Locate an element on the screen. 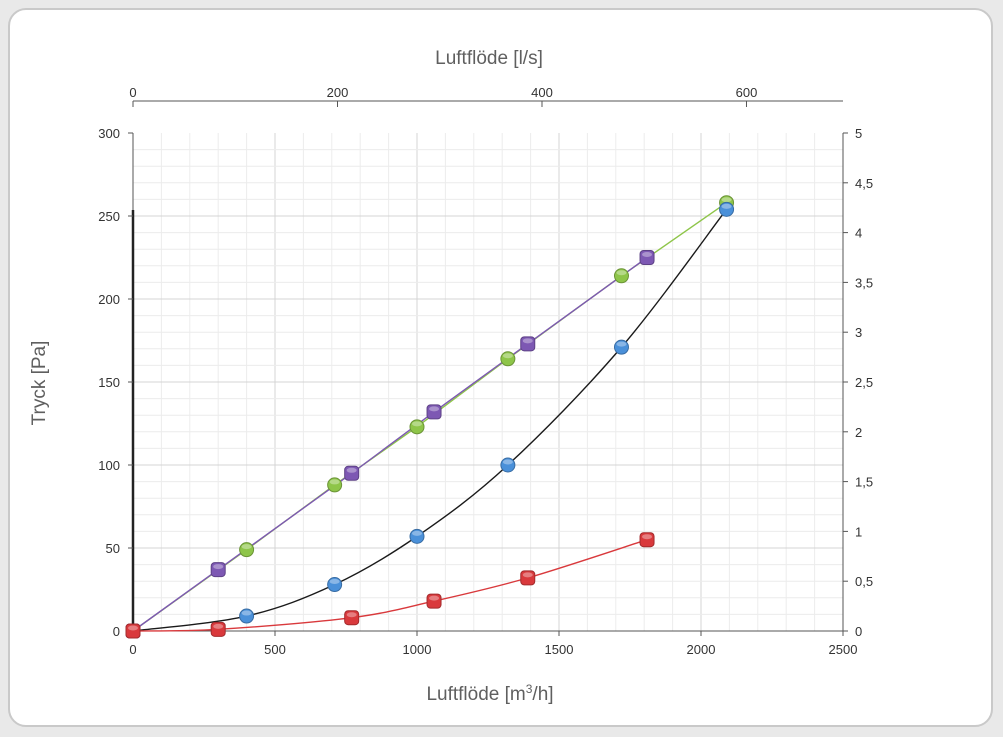  y-tick-label: 150 is located at coordinates (109, 382).